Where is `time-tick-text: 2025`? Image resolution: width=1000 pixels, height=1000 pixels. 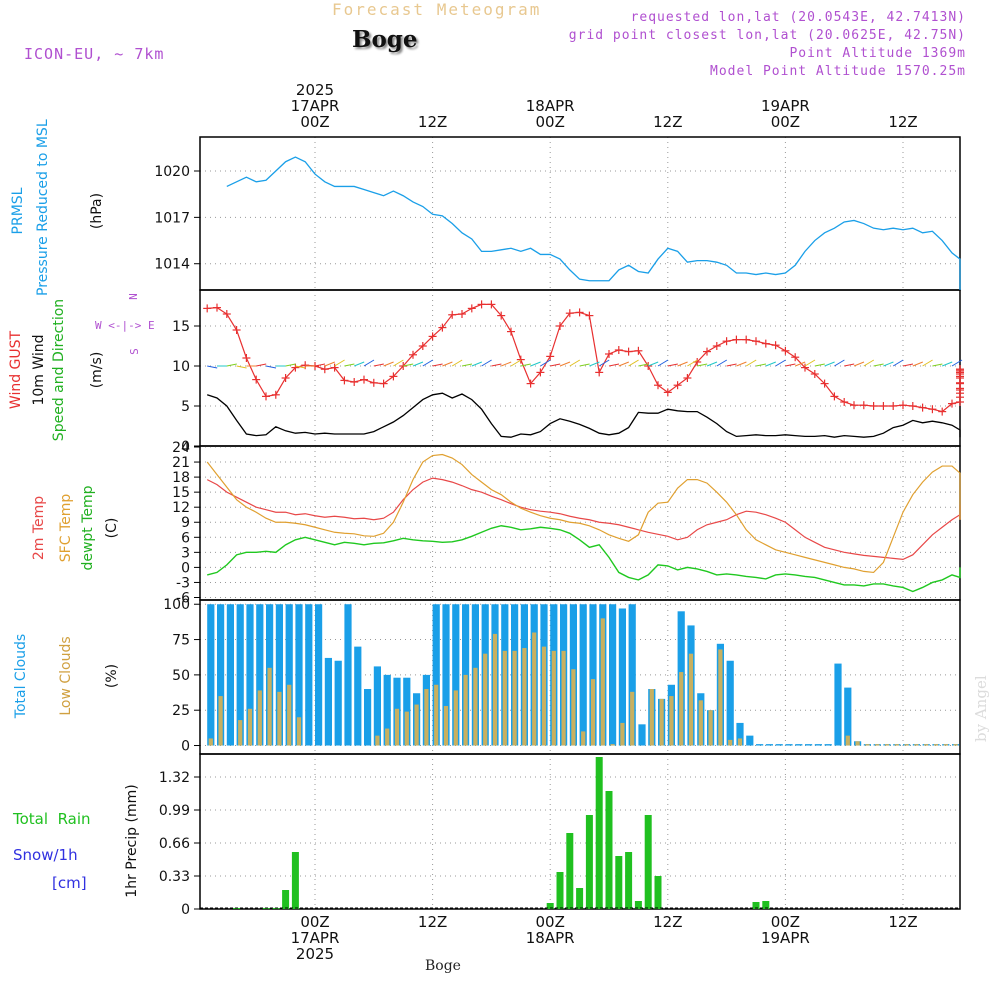 time-tick-text: 2025 is located at coordinates (315, 90).